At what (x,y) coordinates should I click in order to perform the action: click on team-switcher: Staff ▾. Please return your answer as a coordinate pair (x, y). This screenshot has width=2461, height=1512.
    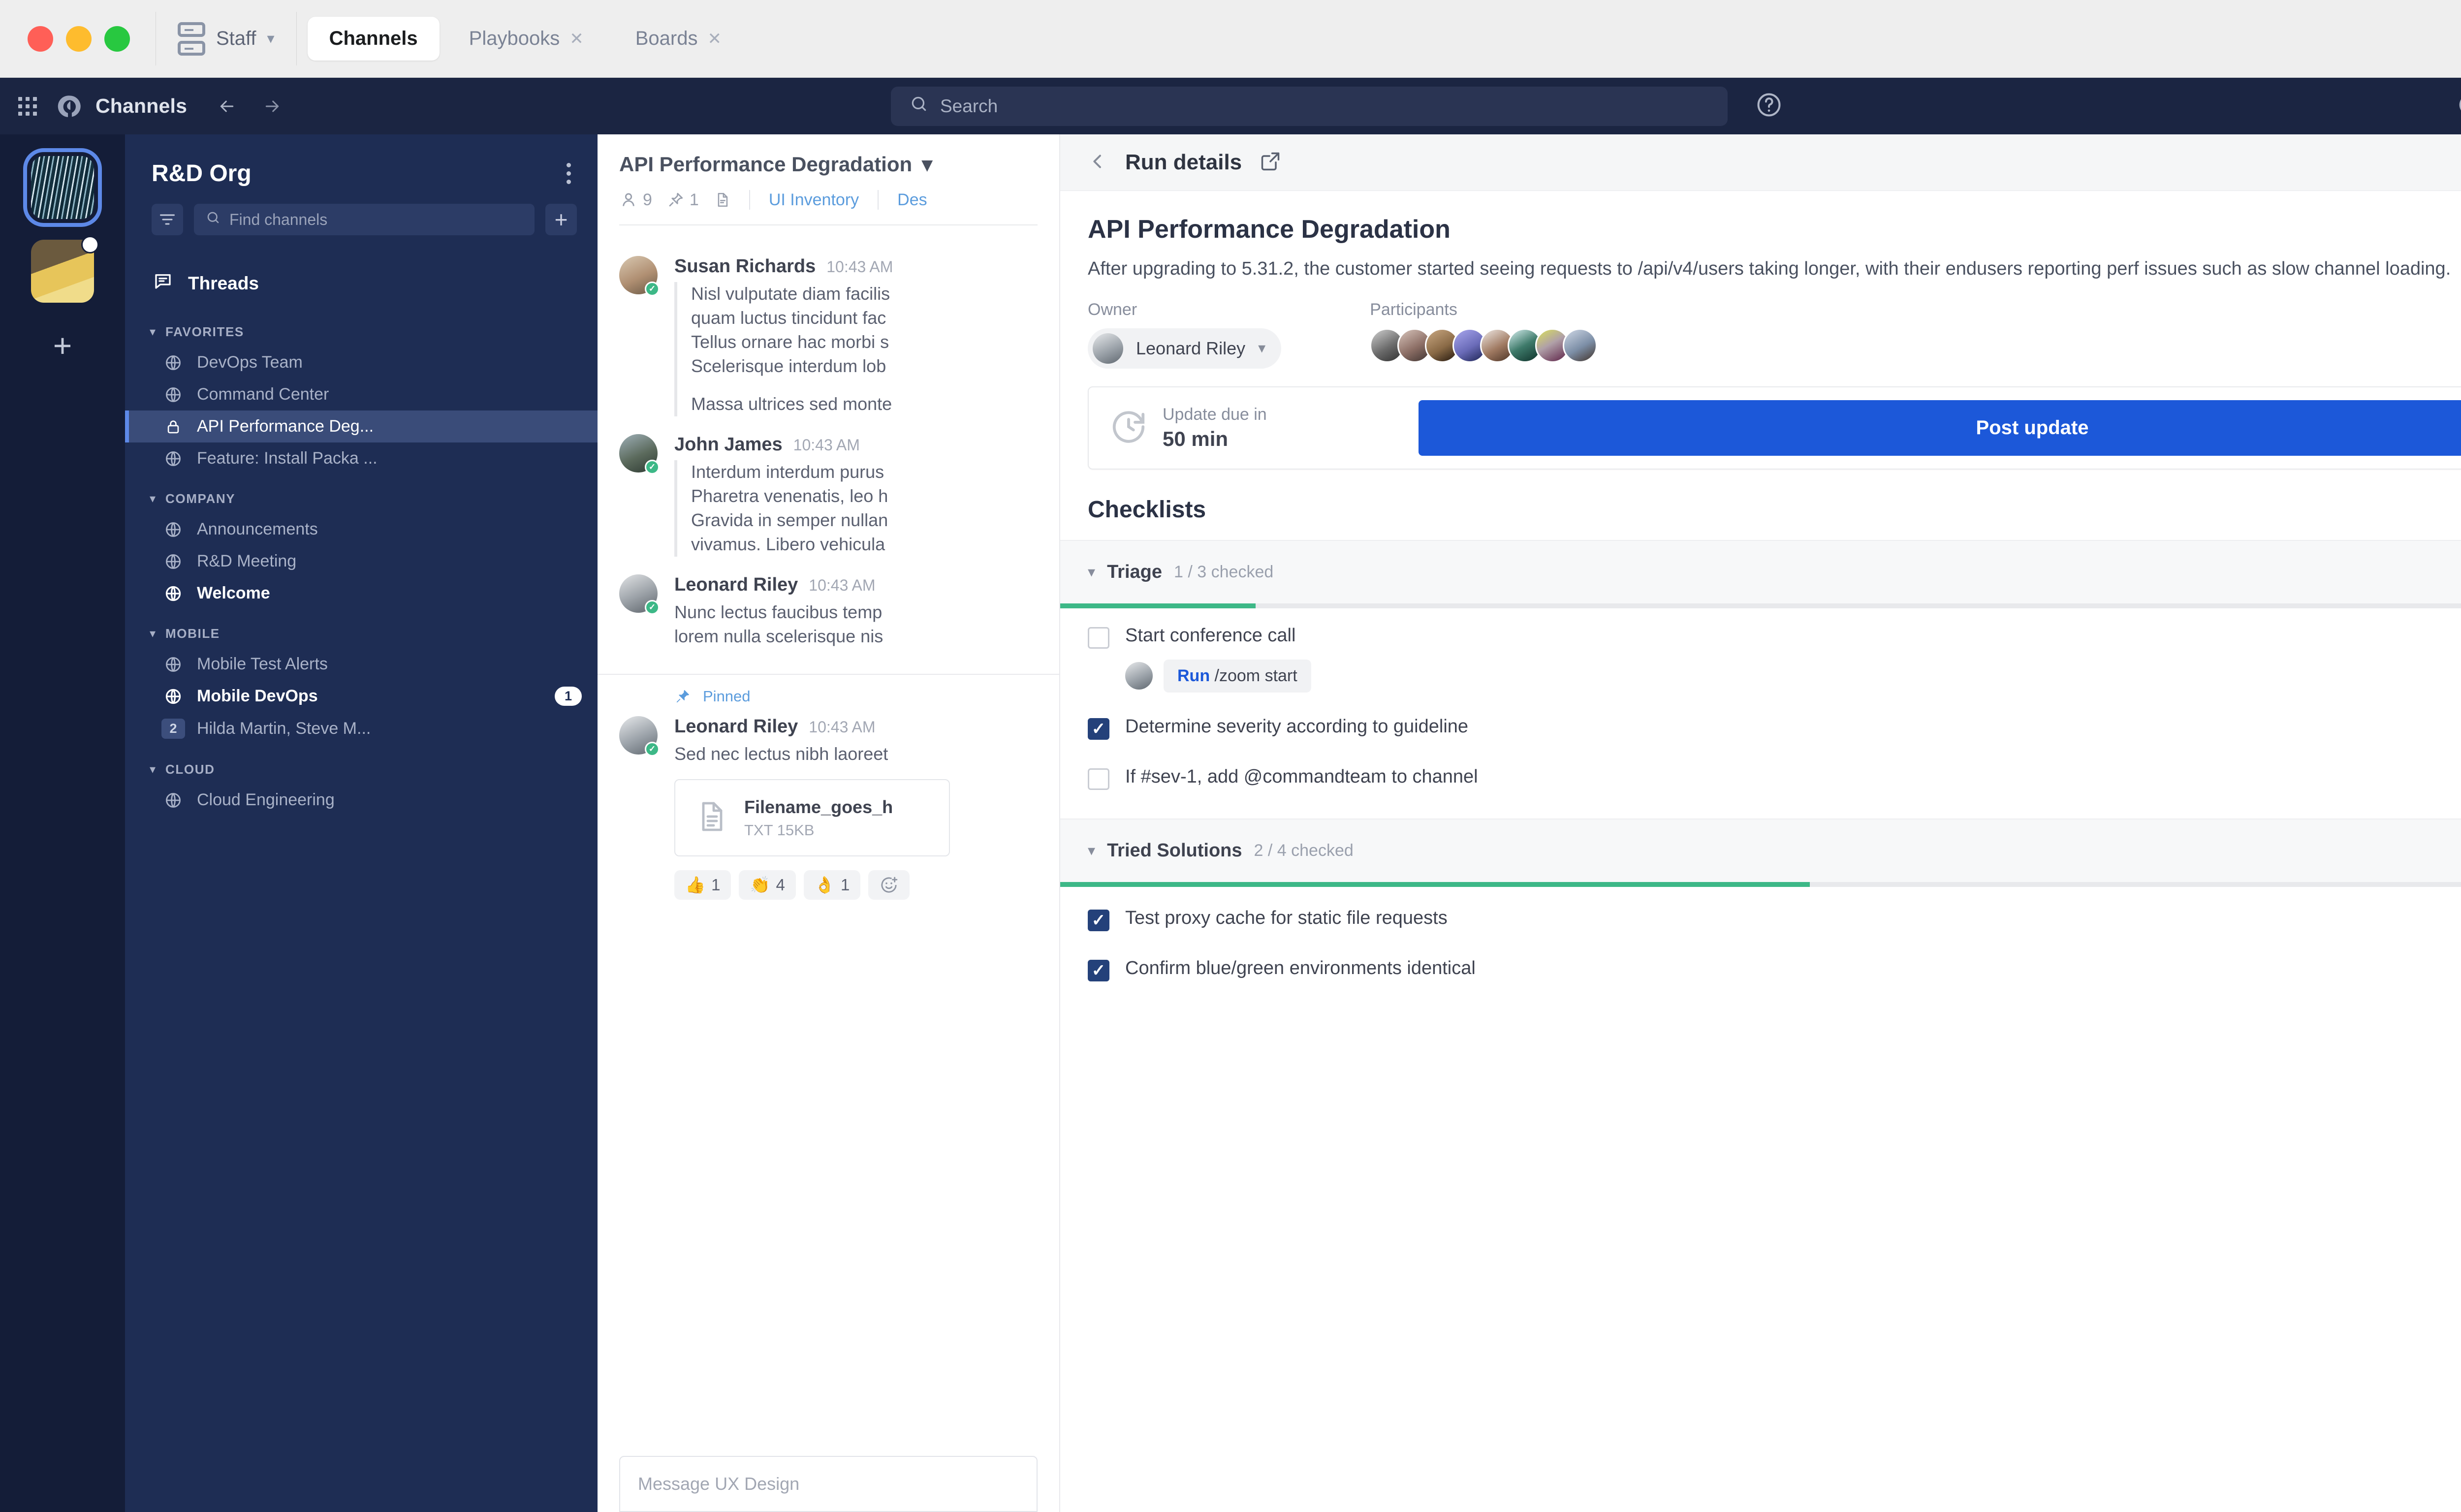
    Looking at the image, I should click on (226, 38).